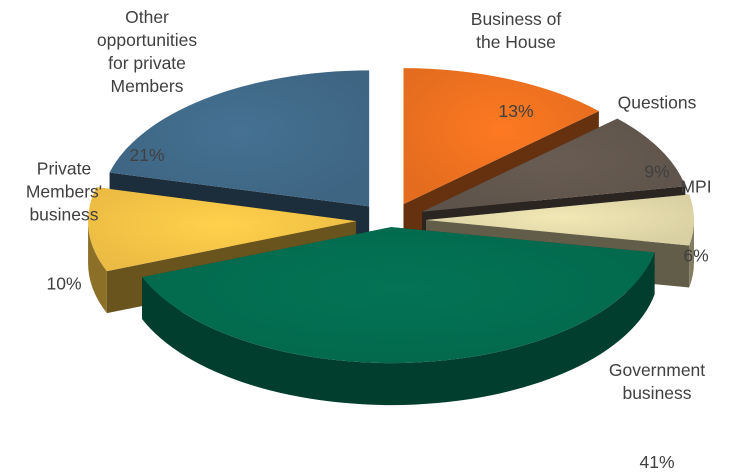  What do you see at coordinates (516, 30) in the screenshot?
I see `label-business-of-the-house-name: Business of the House` at bounding box center [516, 30].